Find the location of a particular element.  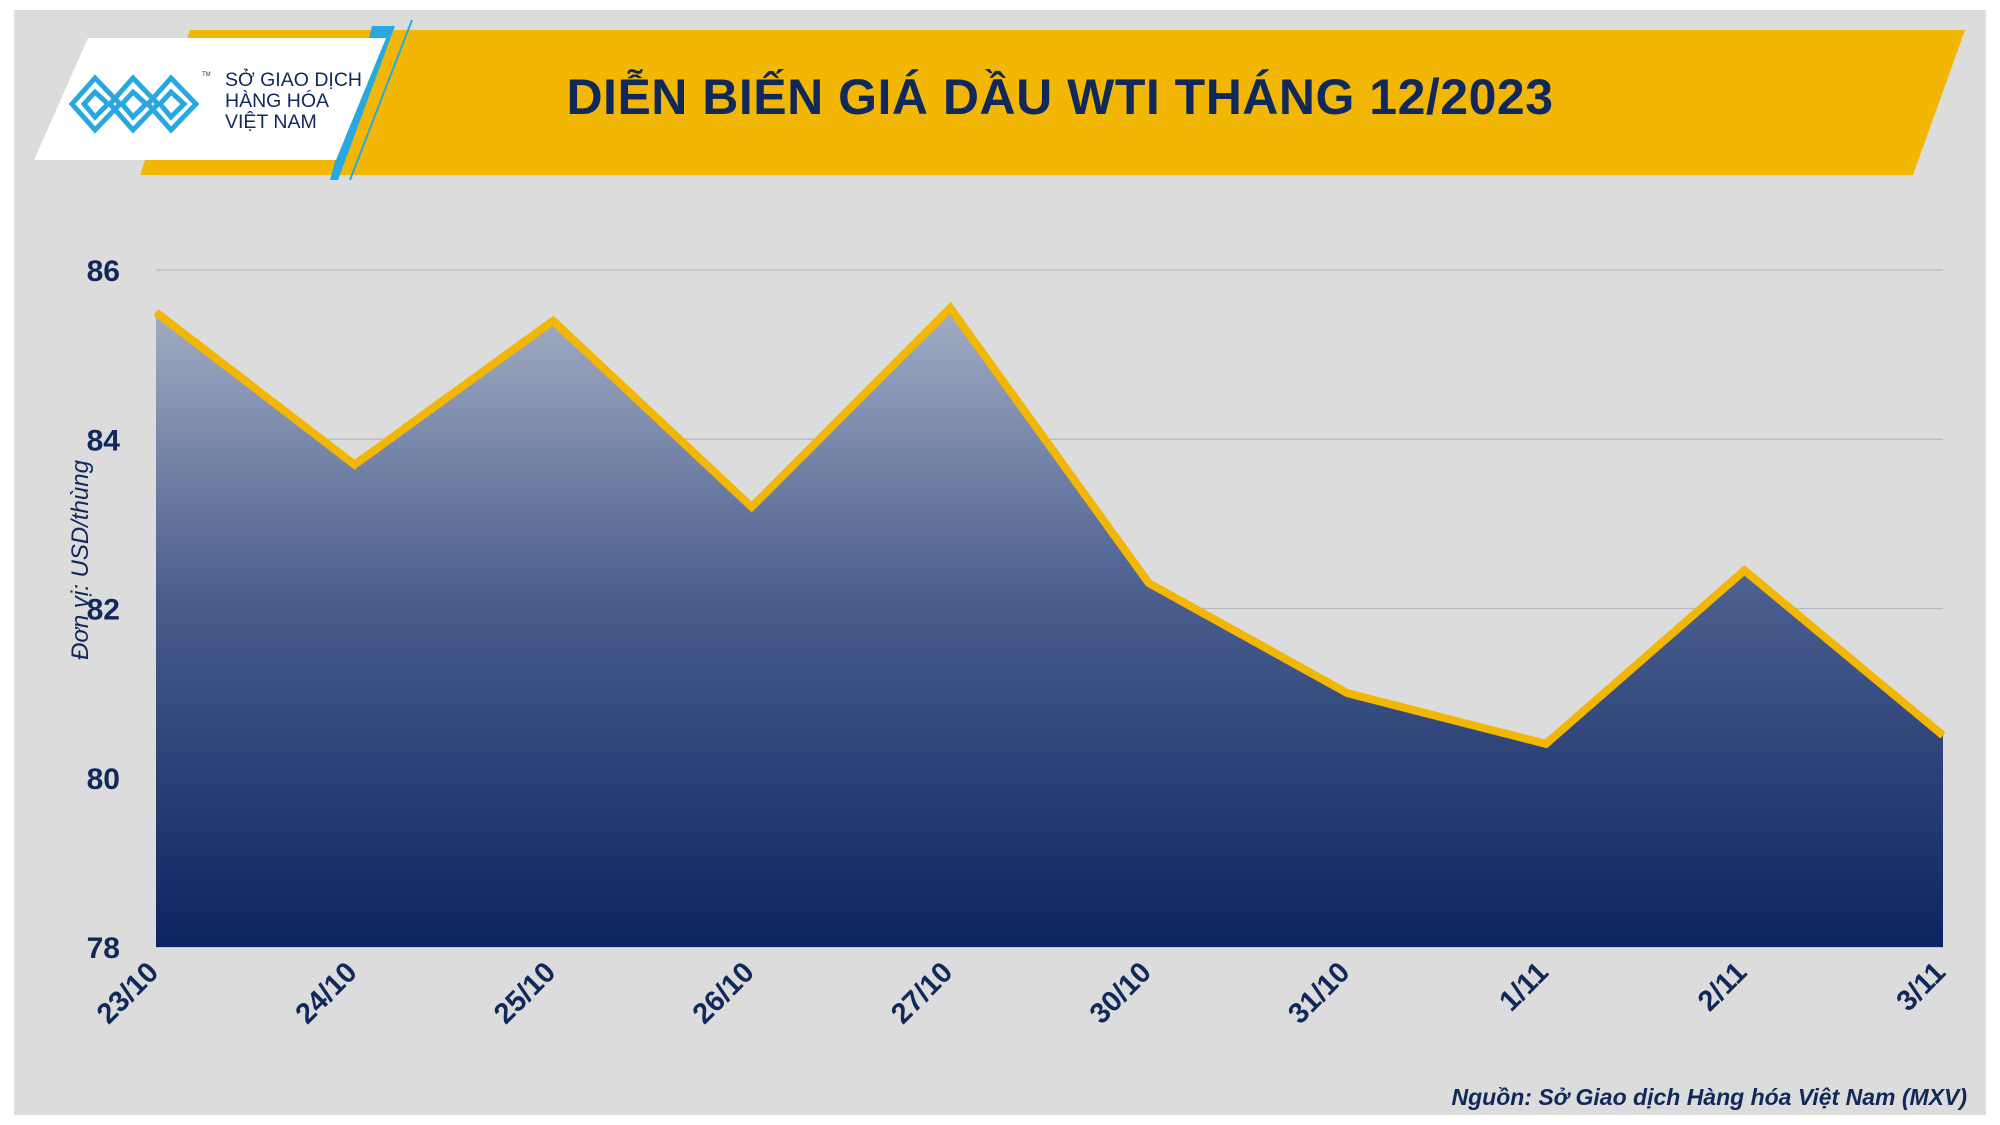

logo-line-1: SỞ GIAO DỊCH is located at coordinates (293, 80).